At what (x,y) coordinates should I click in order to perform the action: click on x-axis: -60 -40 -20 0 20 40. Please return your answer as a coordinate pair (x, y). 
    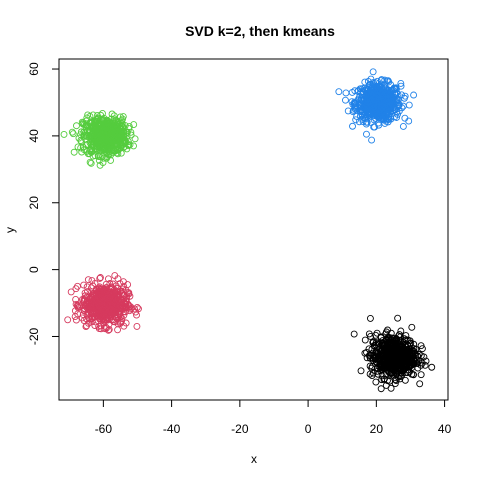
    Looking at the image, I should click on (273, 417).